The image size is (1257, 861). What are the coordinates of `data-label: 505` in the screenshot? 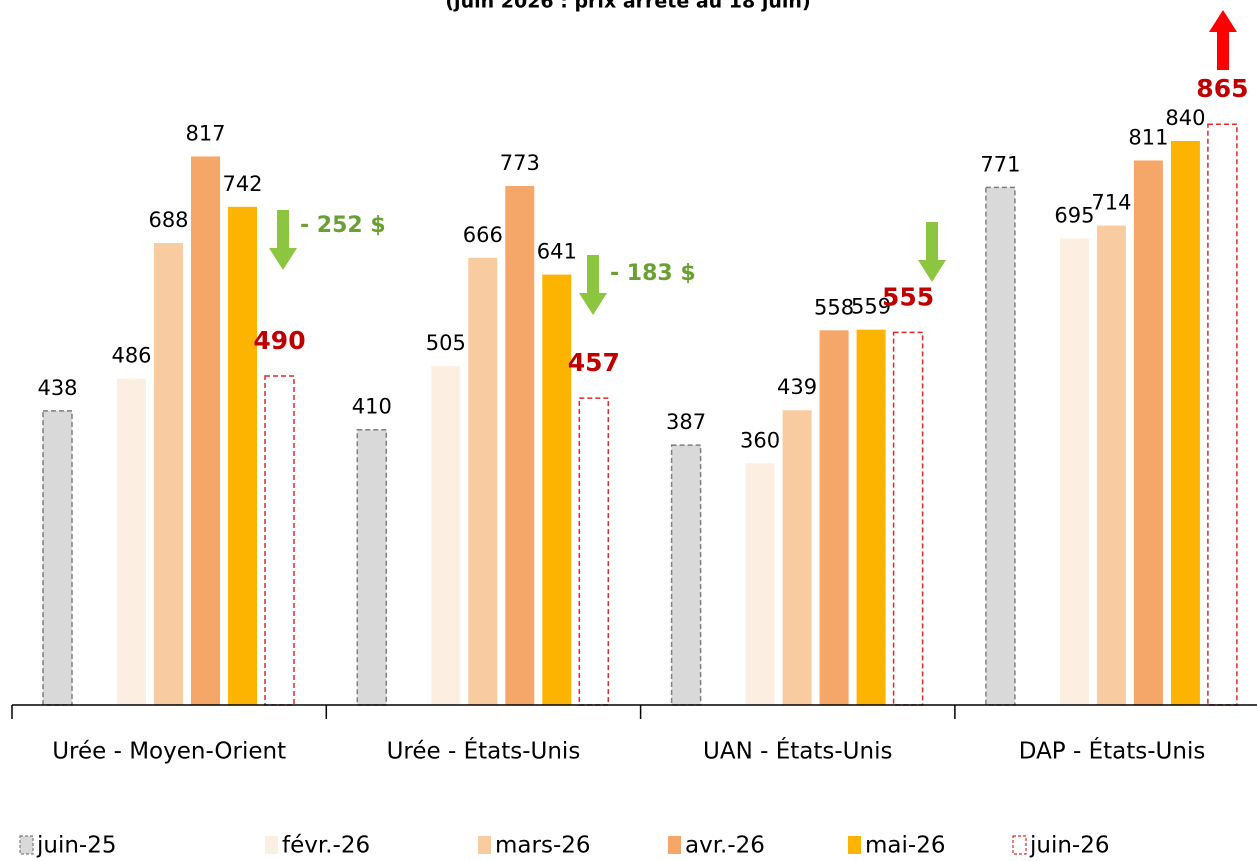 It's located at (446, 343).